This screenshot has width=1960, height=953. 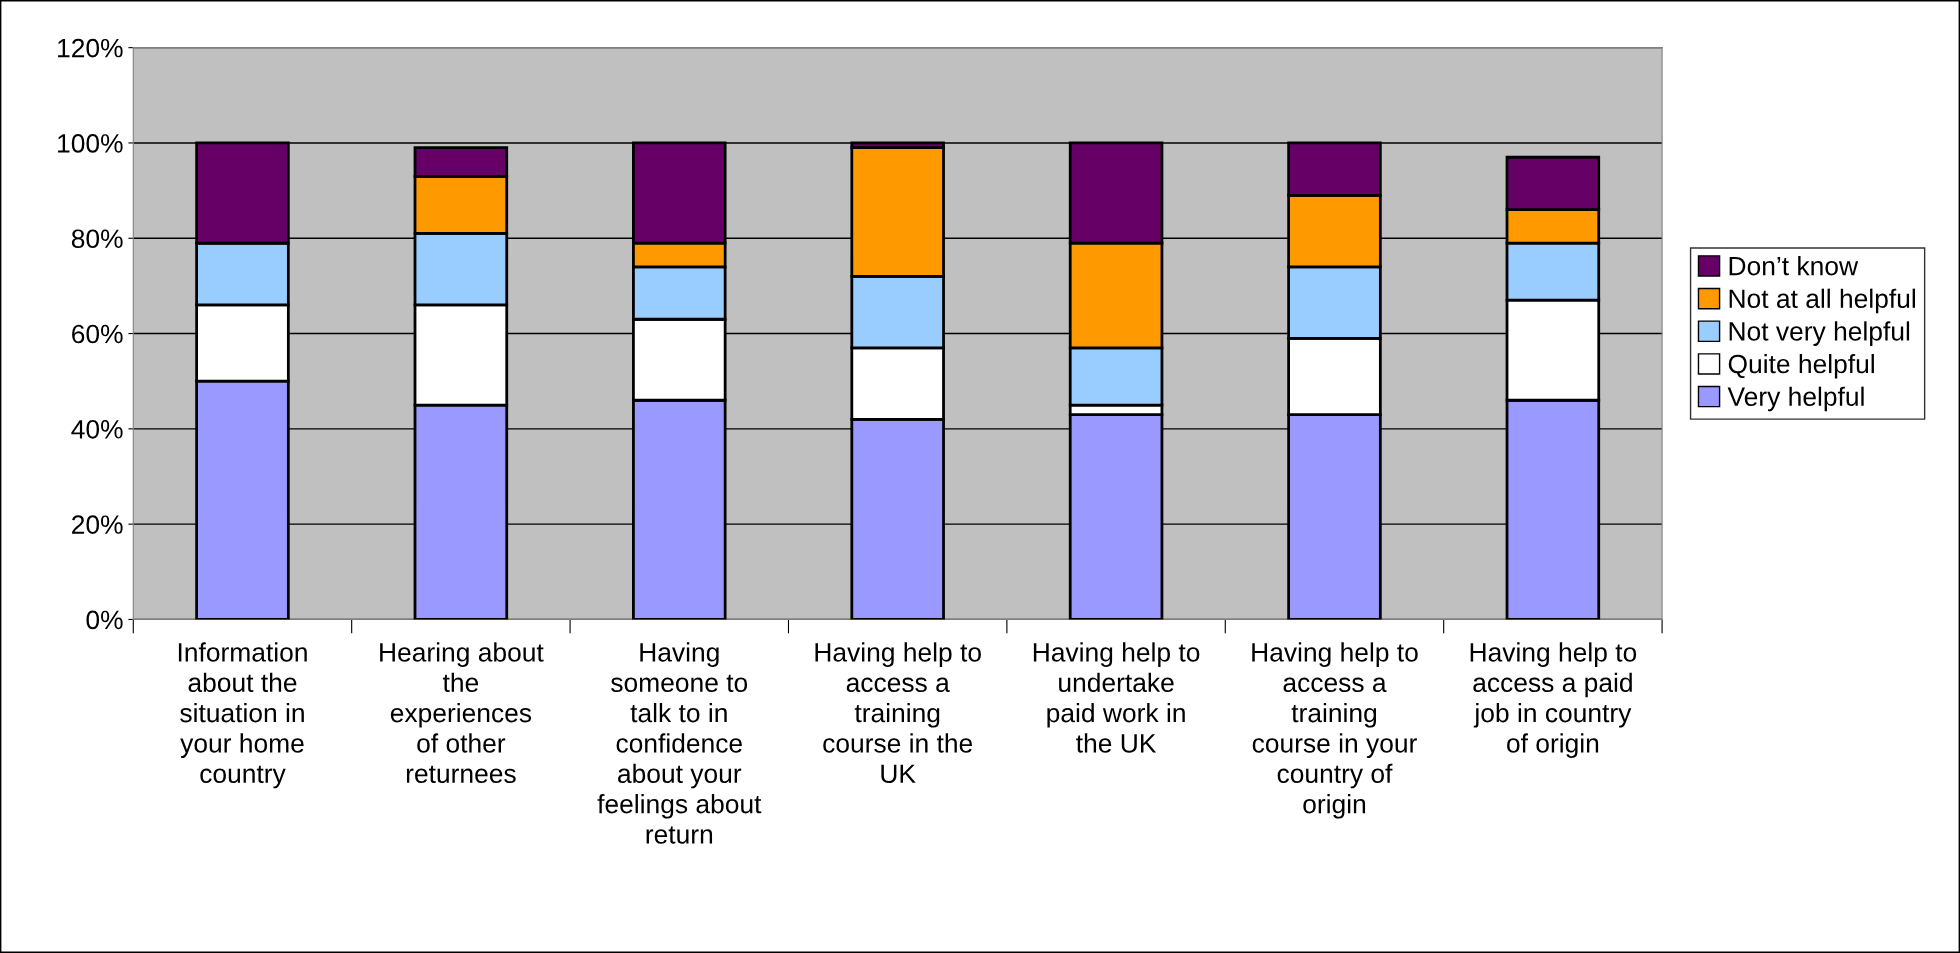 What do you see at coordinates (1794, 266) in the screenshot?
I see `legend-label: Don’t know` at bounding box center [1794, 266].